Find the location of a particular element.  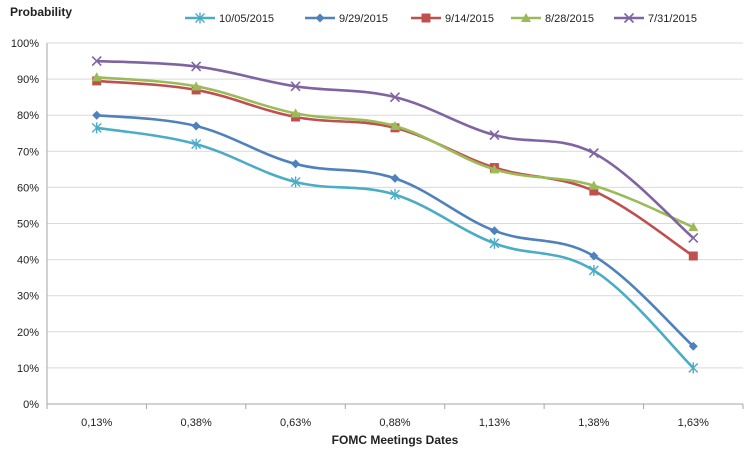

legend-label: 8/28/2015 is located at coordinates (569, 19).